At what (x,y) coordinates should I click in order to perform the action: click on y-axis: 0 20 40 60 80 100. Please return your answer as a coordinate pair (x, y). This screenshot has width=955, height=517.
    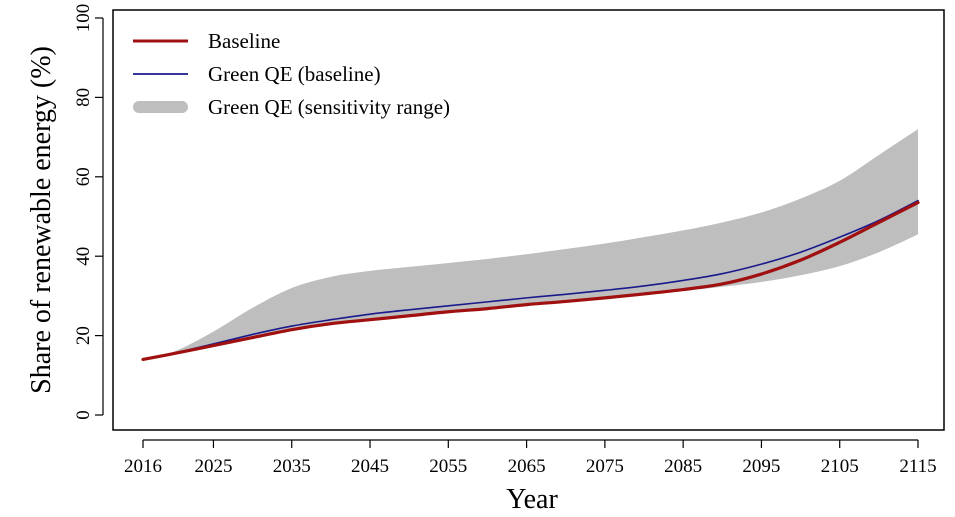
    Looking at the image, I should click on (88, 212).